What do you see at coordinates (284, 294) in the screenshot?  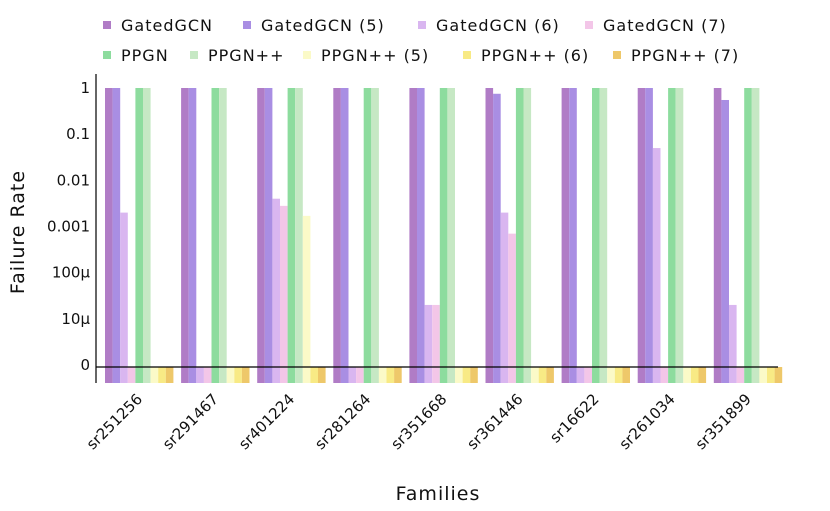 I see `bar-gatedgcn-7-sr401224` at bounding box center [284, 294].